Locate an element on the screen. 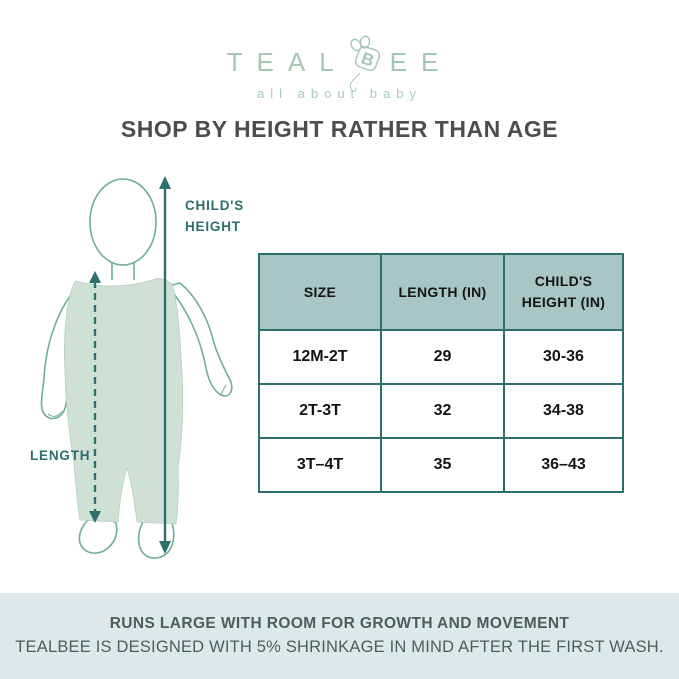 Image resolution: width=679 pixels, height=679 pixels. table-row: 3T–4T 35 36–43 is located at coordinates (441, 465).